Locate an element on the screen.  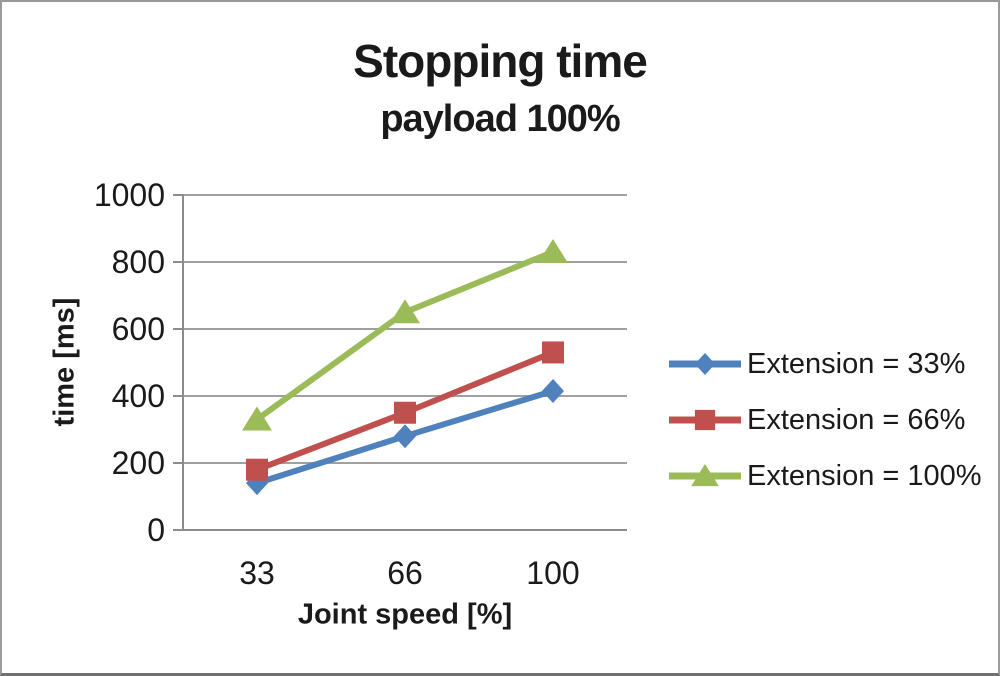
y-axis-title: time [ms] is located at coordinates (64, 362).